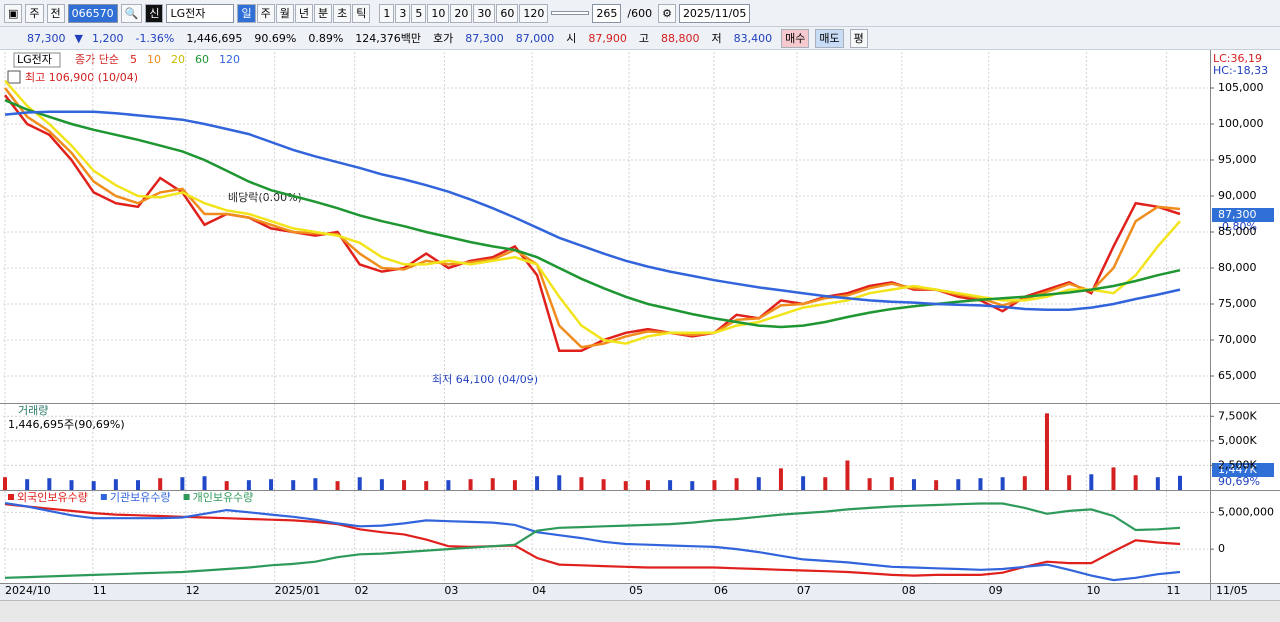 This screenshot has width=1280, height=622. Describe the element at coordinates (1241, 87) in the screenshot. I see `y-tick-label: 105,000` at that location.